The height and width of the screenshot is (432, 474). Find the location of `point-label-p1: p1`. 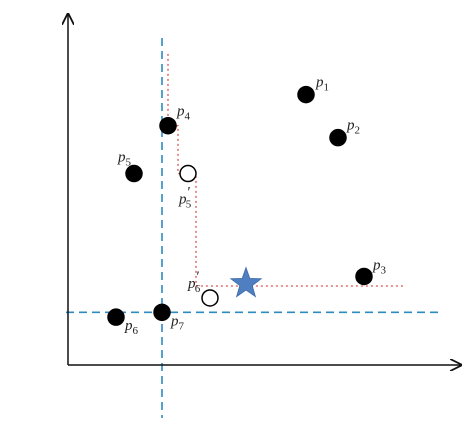

point-label-p1: p1 is located at coordinates (322, 84).